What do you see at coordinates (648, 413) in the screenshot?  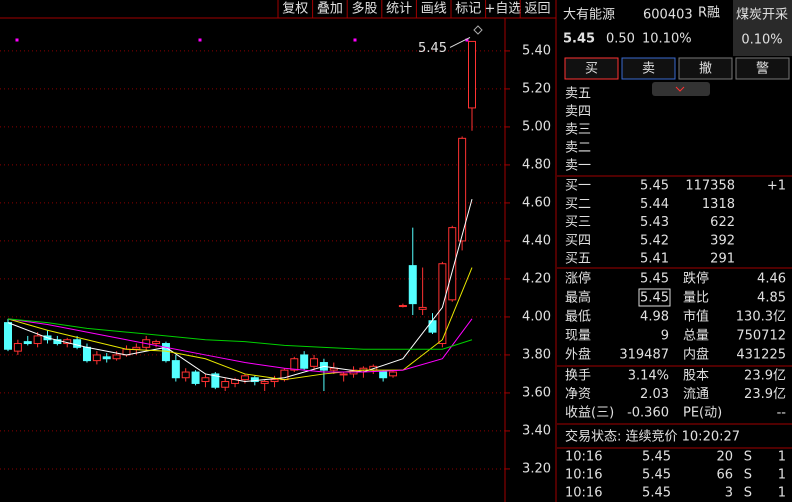 I see `stat-value: -0.360` at bounding box center [648, 413].